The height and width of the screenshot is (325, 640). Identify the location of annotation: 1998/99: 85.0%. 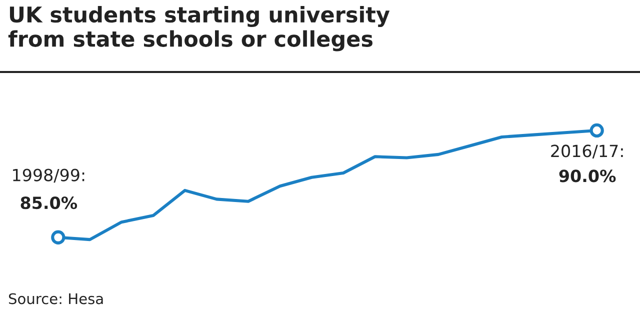
(48, 189).